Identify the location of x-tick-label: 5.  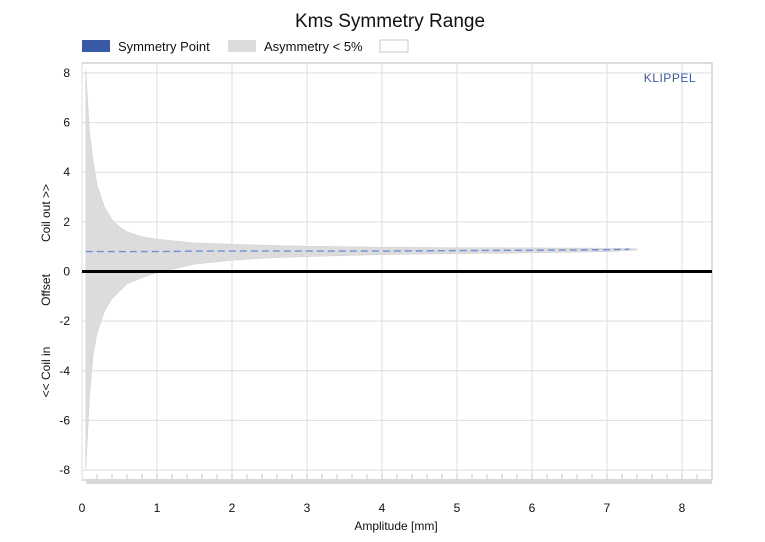
(457, 508).